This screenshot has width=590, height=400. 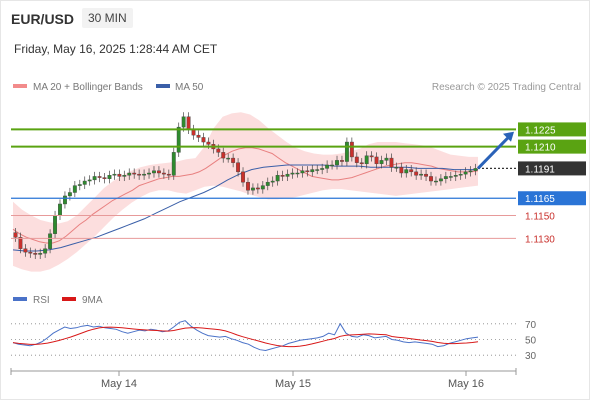 What do you see at coordinates (189, 87) in the screenshot?
I see `ma50-legend-label: MA 50` at bounding box center [189, 87].